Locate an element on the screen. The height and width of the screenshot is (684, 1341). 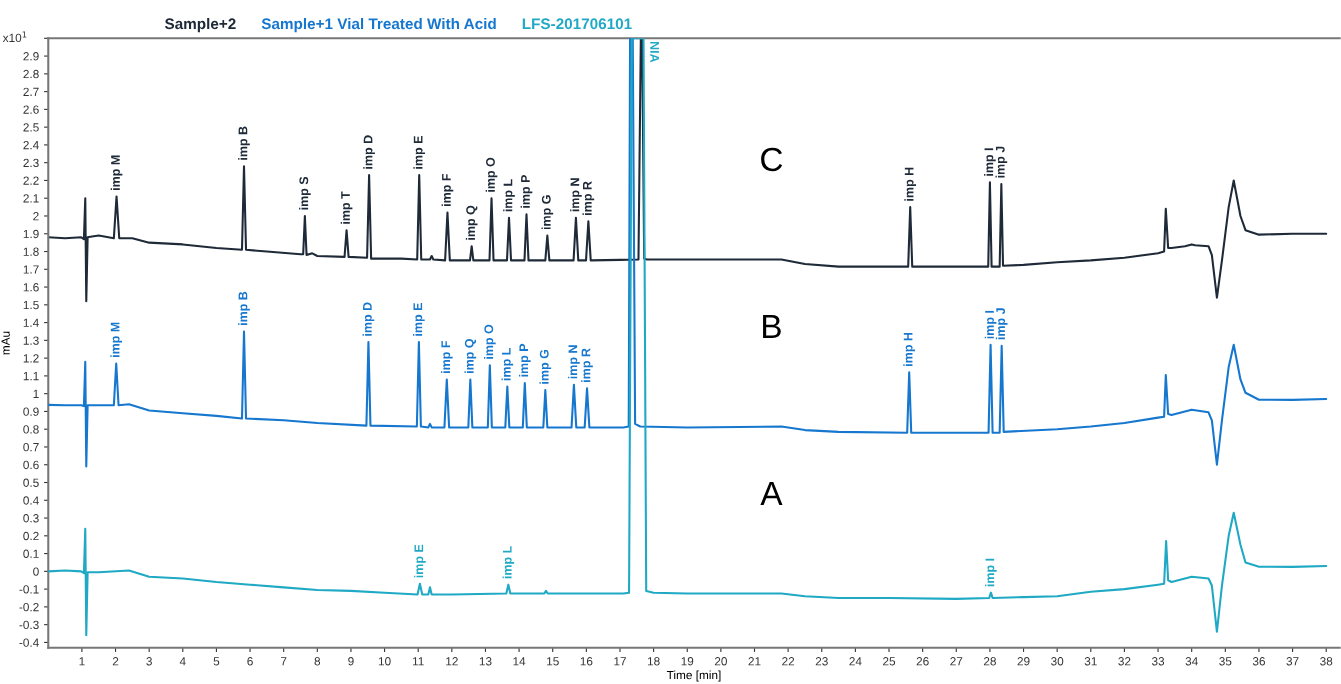
x-tick-label: 15 is located at coordinates (553, 661).